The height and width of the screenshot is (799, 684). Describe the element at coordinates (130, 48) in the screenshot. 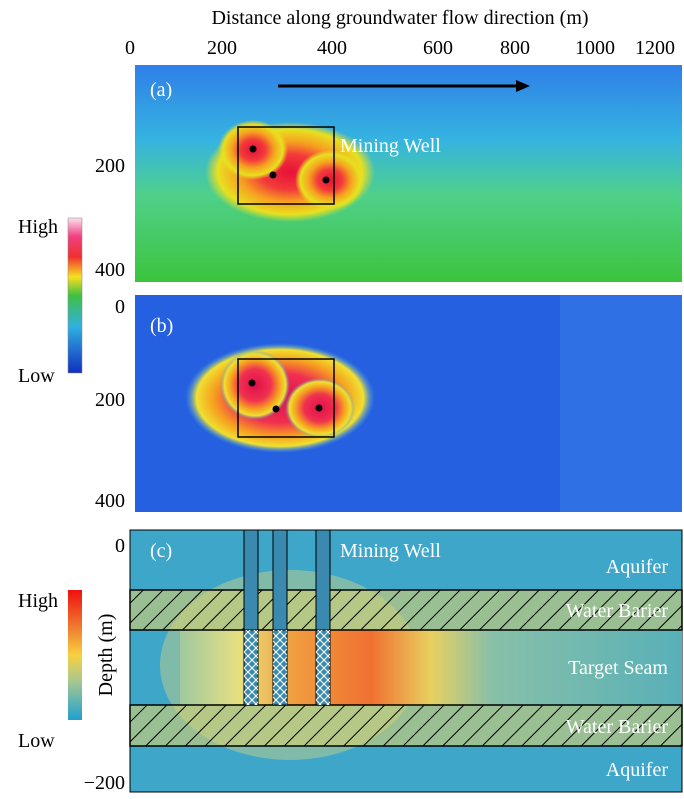

I see `x-tick-label: 0` at that location.